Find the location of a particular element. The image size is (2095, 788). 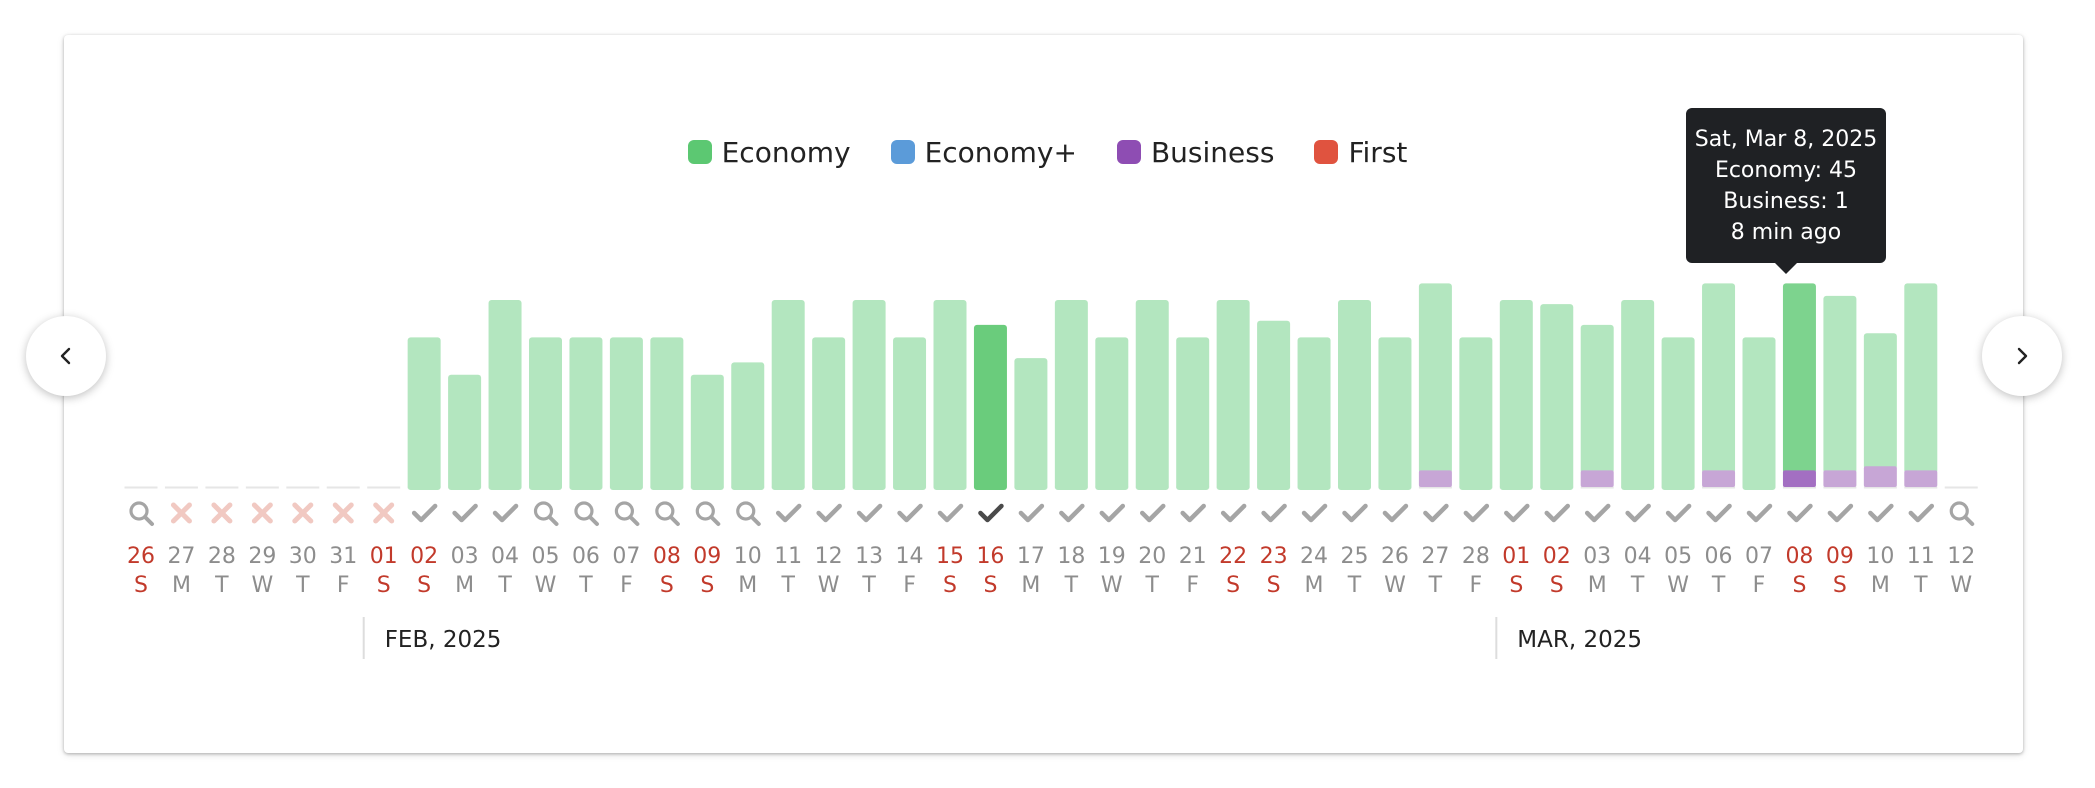

day-column: 29 W is located at coordinates (262, 542).